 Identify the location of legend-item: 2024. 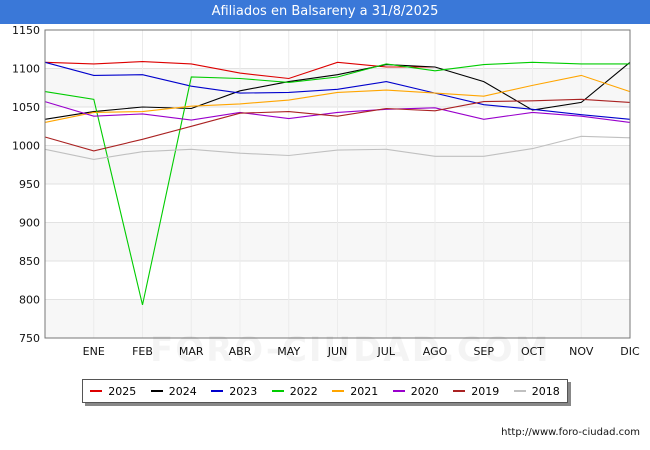
(173, 391).